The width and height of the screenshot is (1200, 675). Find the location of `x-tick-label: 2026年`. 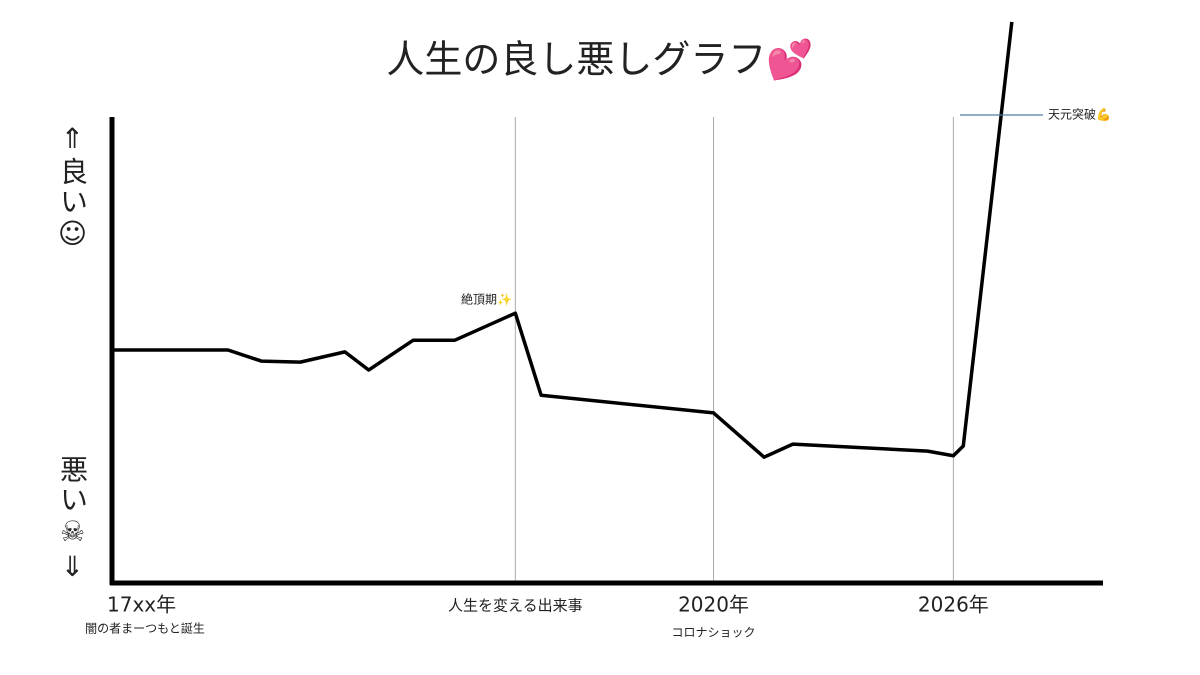

x-tick-label: 2026年 is located at coordinates (953, 605).